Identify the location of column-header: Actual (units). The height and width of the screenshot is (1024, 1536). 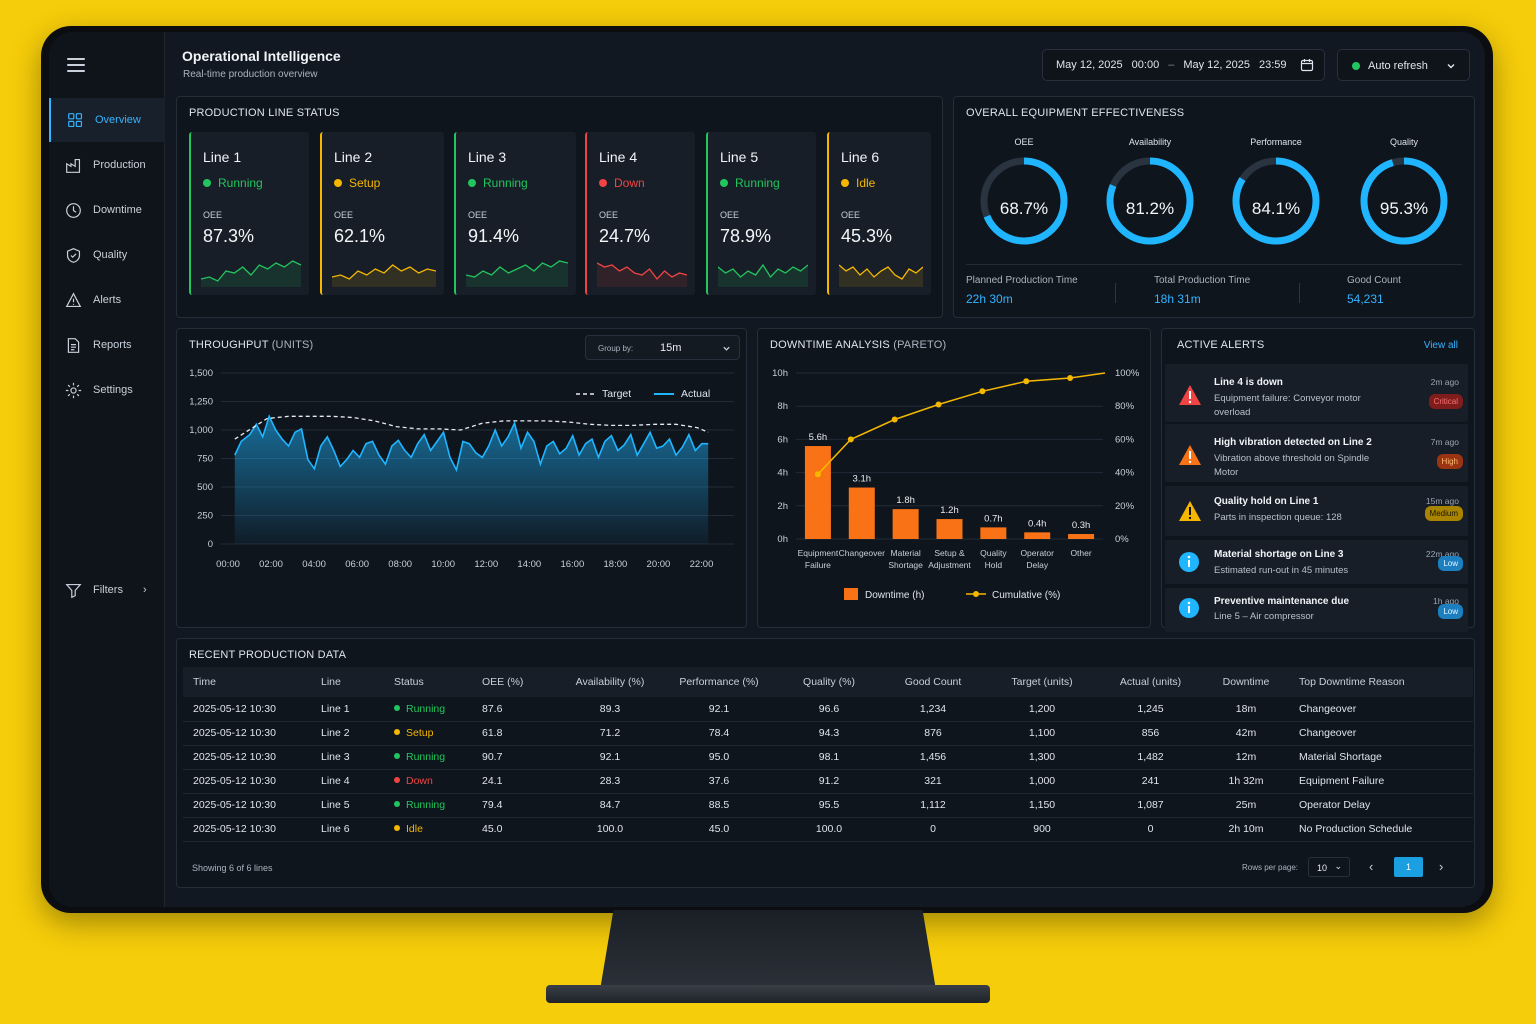
(1150, 682).